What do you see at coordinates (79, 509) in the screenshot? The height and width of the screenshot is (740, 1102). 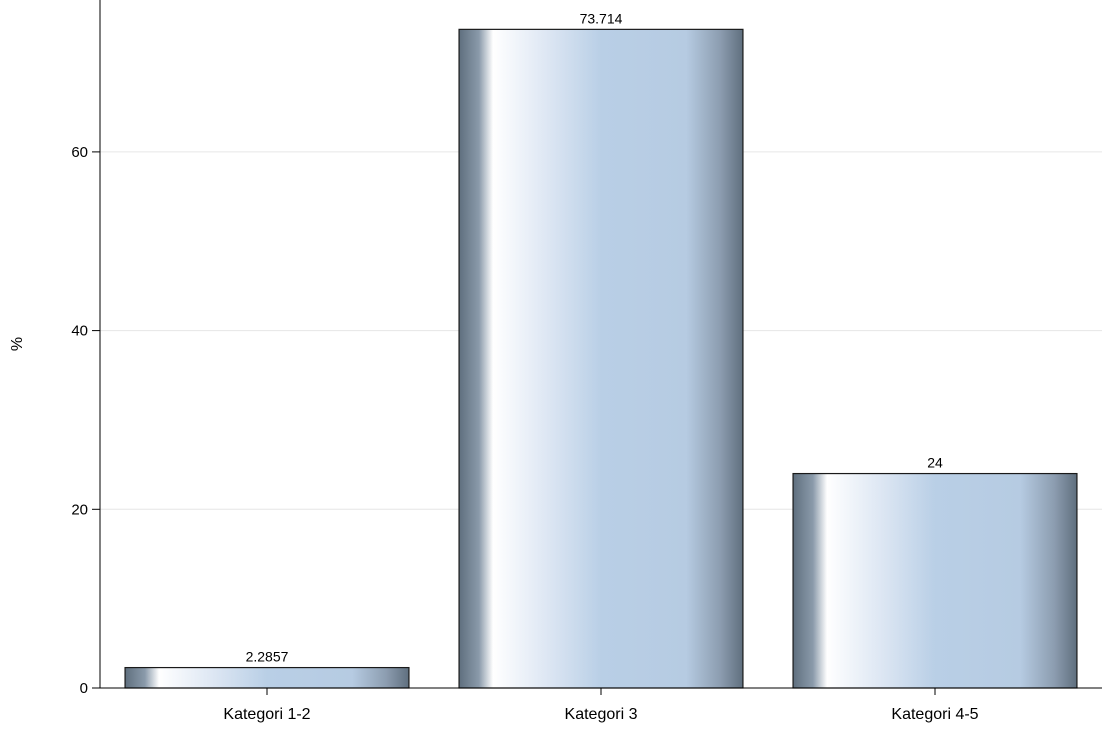 I see `y-tick-label: 20` at bounding box center [79, 509].